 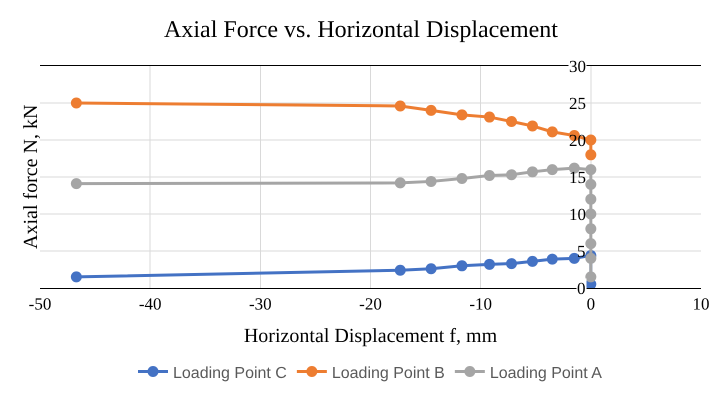 What do you see at coordinates (577, 177) in the screenshot?
I see `y-tick-label: 15` at bounding box center [577, 177].